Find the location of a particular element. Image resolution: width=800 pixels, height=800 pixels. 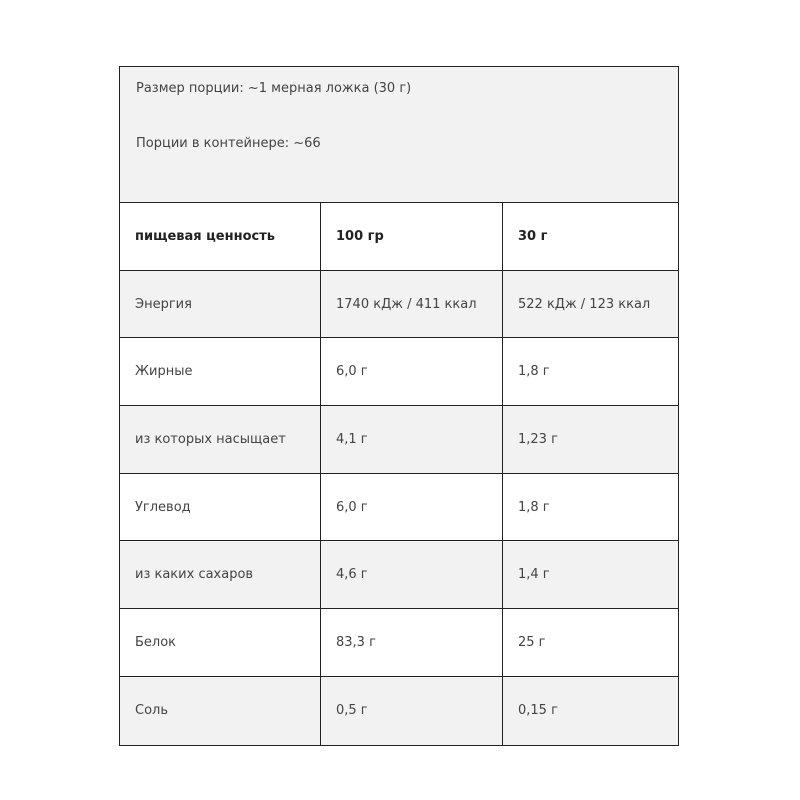

table-row: Белок 83,3 г 25 г is located at coordinates (399, 643).